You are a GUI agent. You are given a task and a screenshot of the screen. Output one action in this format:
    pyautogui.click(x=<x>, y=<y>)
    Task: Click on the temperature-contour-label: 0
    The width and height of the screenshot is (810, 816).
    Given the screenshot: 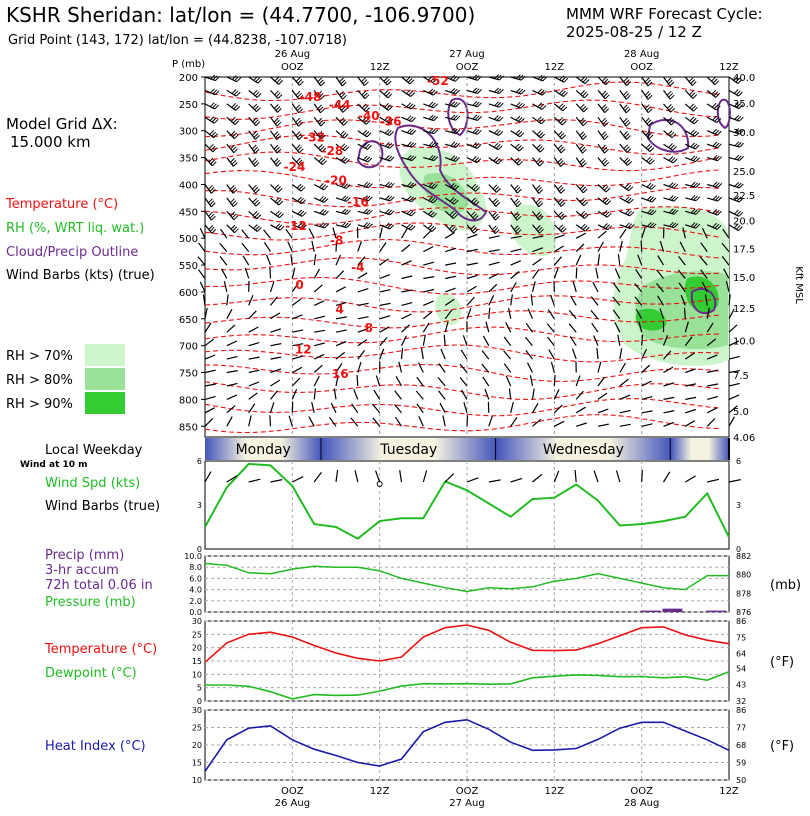 What is the action you would take?
    pyautogui.click(x=299, y=285)
    